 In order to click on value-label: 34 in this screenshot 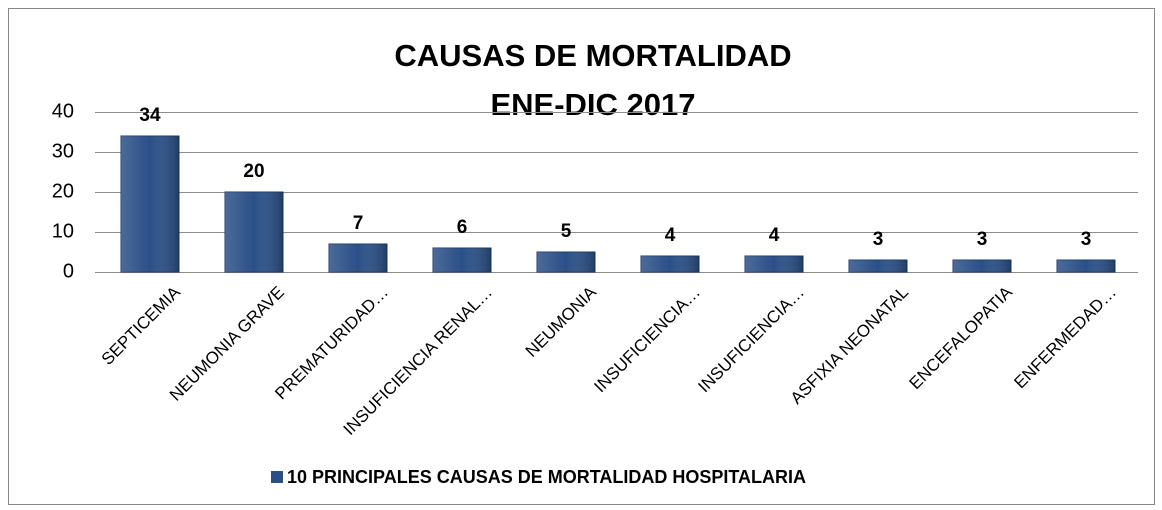, I will do `click(150, 115)`.